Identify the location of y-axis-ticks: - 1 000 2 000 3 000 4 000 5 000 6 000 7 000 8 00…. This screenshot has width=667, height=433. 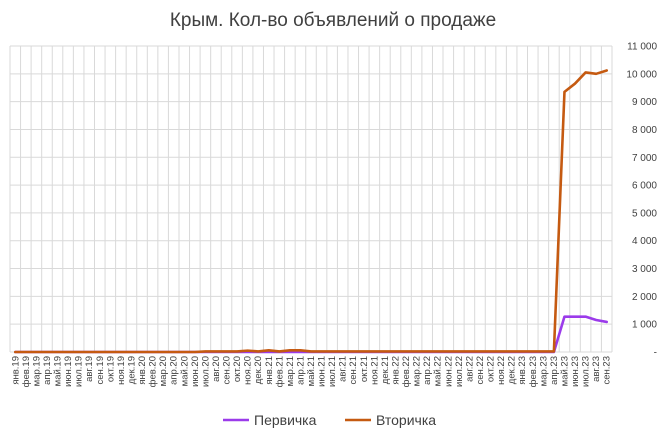
(641, 200).